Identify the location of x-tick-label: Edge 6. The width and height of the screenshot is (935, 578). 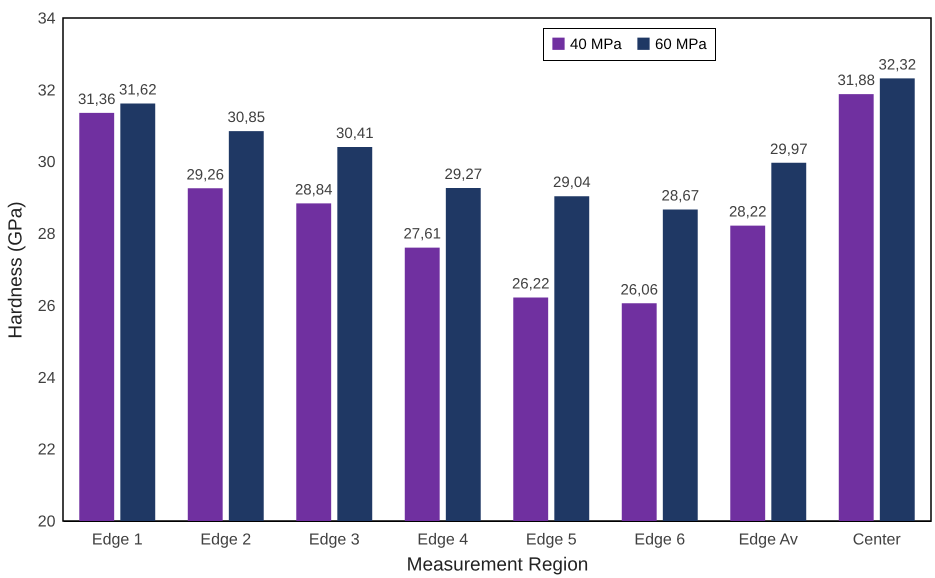
(660, 540).